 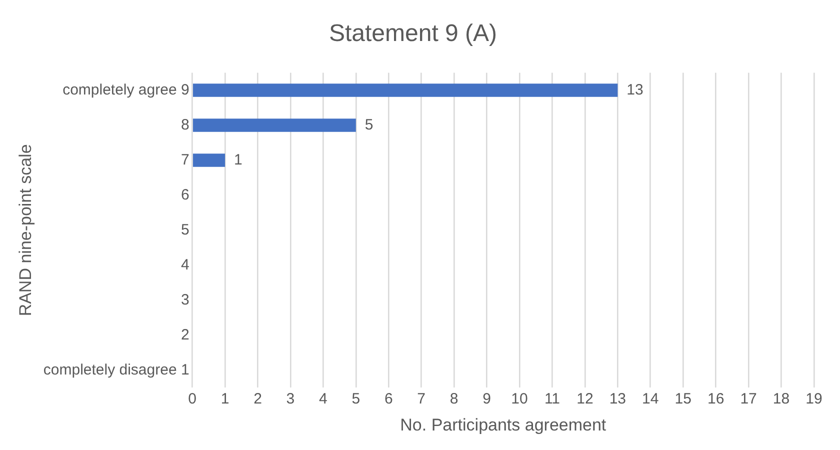 What do you see at coordinates (185, 159) in the screenshot?
I see `y-tick-label: 7` at bounding box center [185, 159].